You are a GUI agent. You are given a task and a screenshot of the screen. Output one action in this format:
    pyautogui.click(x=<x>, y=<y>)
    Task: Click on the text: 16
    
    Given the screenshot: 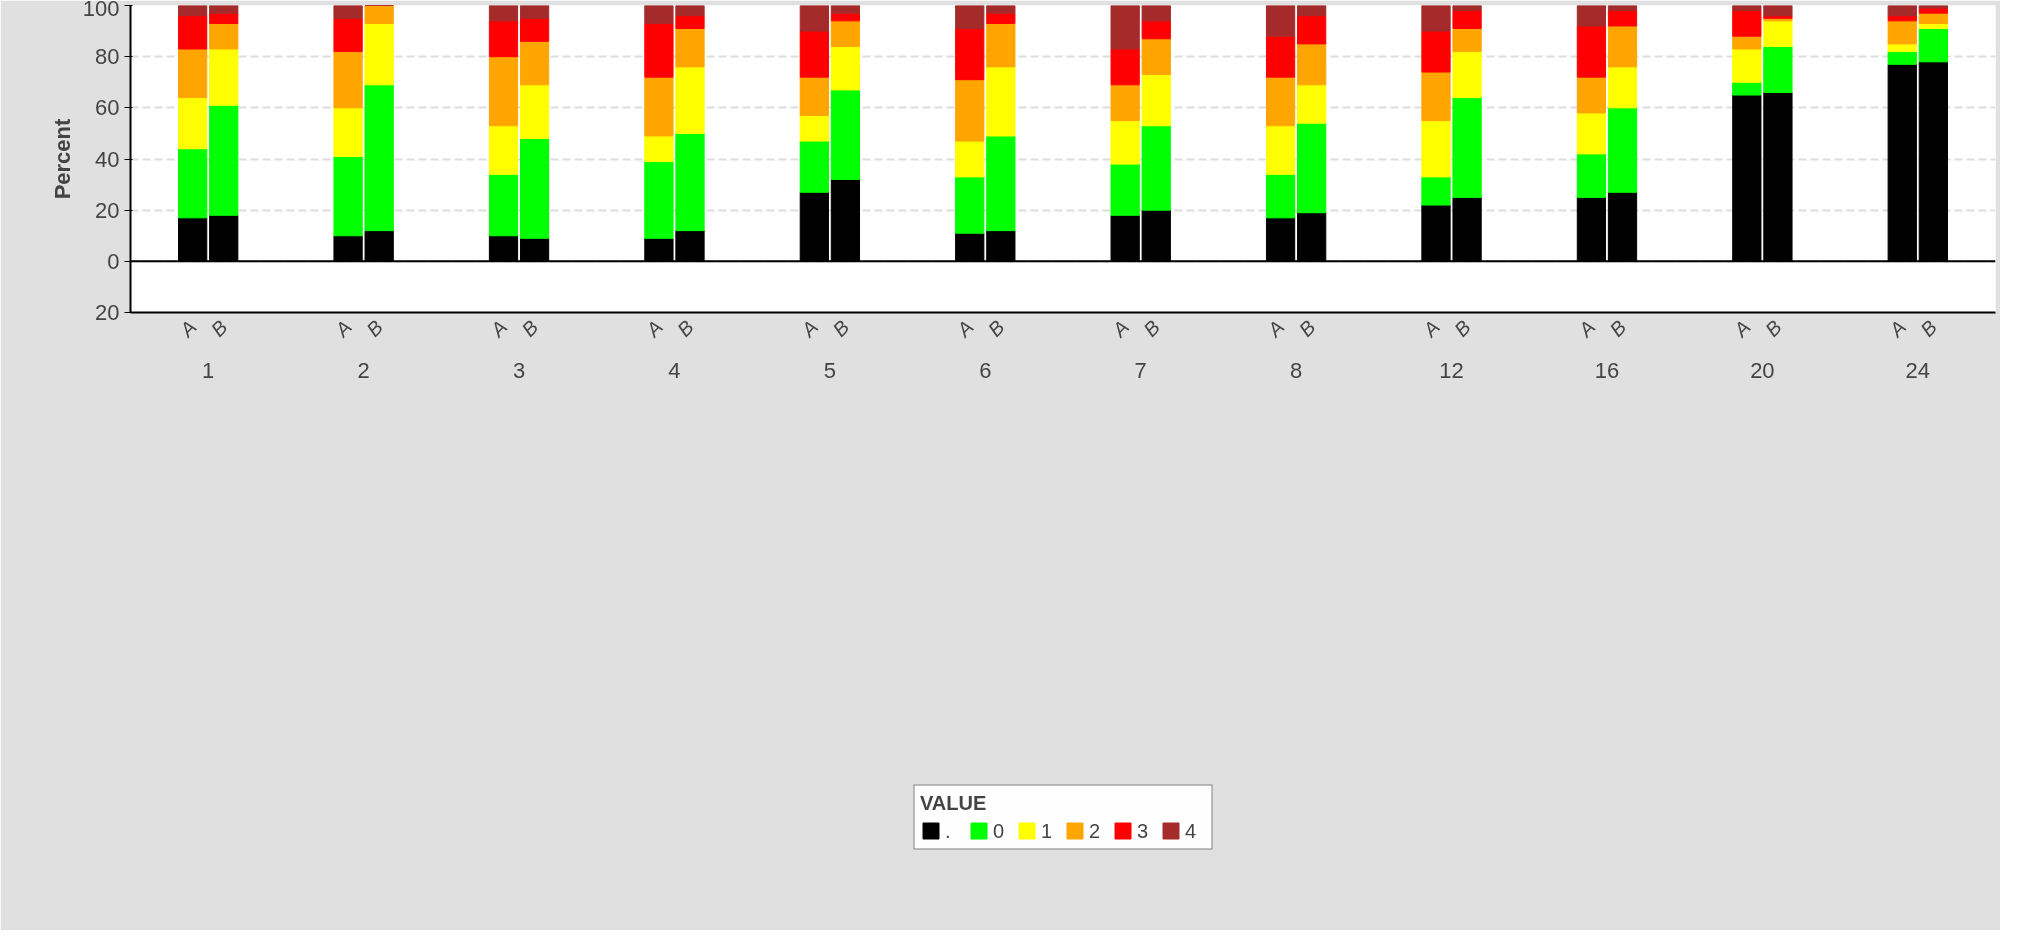 What is the action you would take?
    pyautogui.click(x=1607, y=370)
    